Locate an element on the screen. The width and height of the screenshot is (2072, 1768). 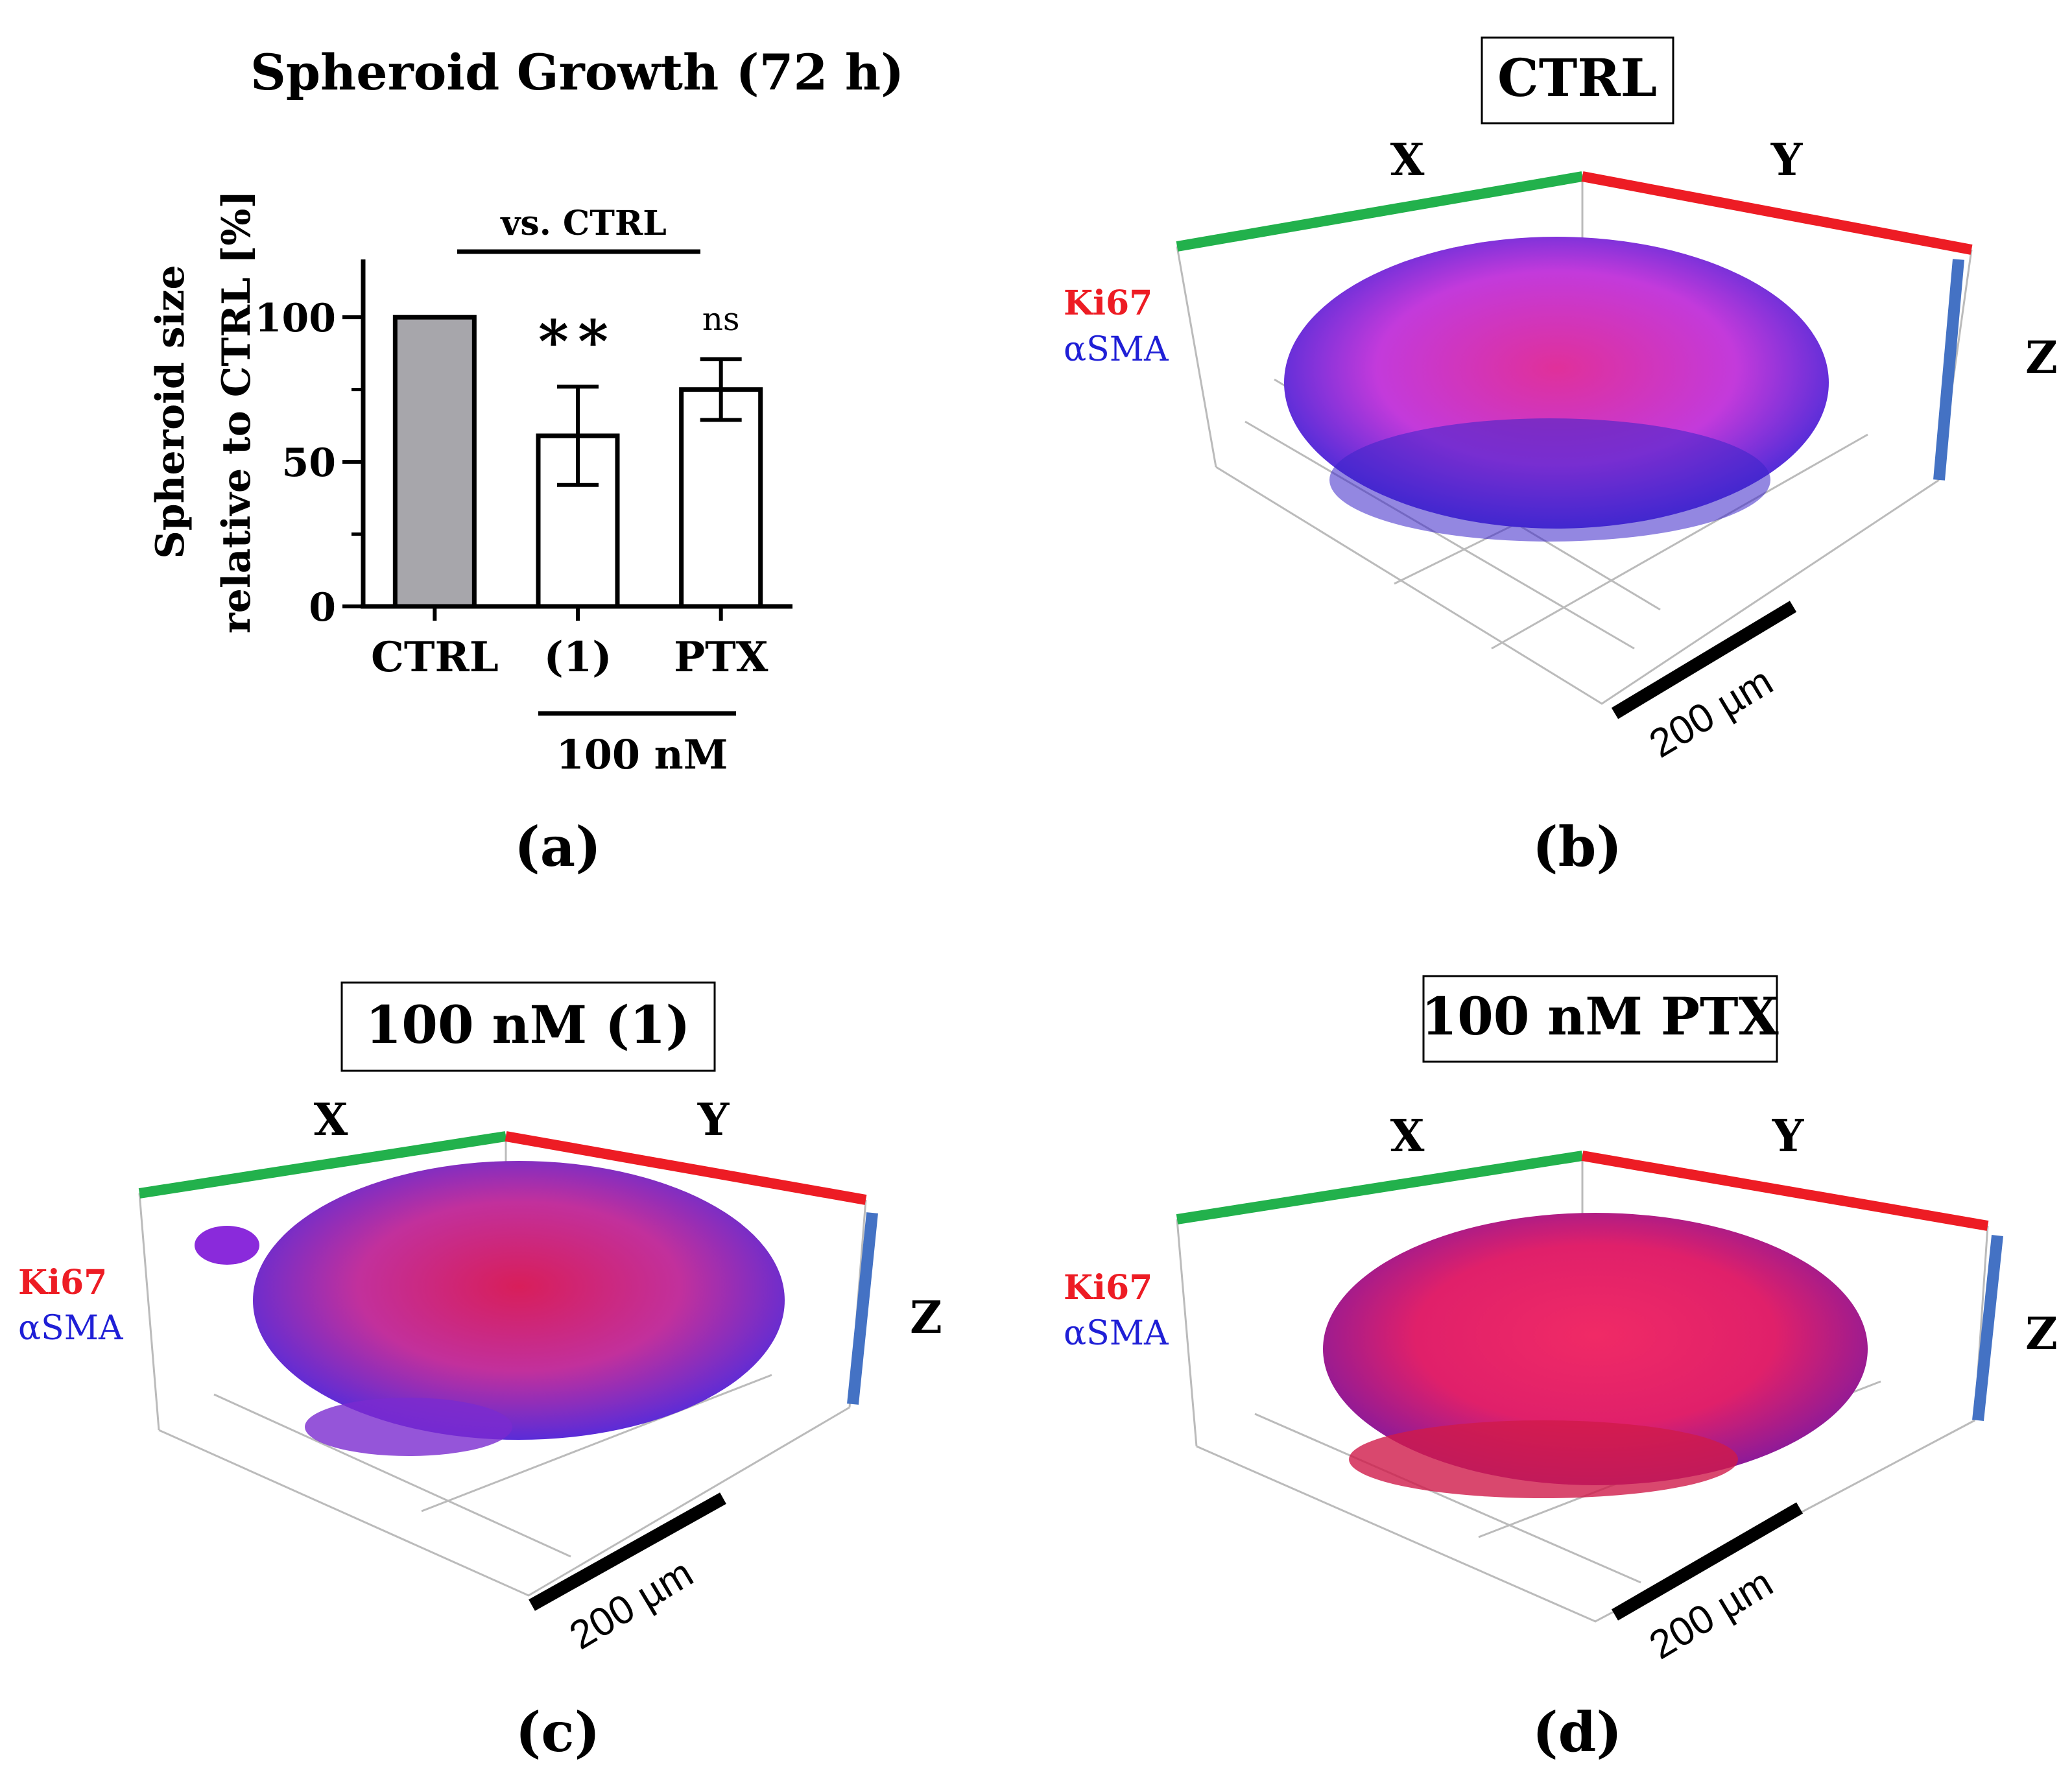
x-tick-label: PTX is located at coordinates (721, 657).